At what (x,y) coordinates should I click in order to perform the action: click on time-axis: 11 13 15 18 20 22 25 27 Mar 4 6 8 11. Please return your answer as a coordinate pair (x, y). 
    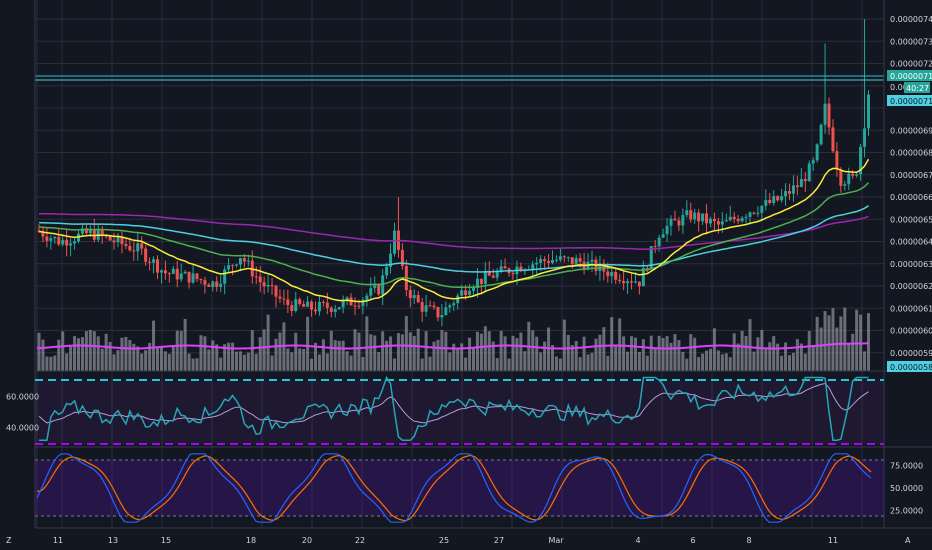
    Looking at the image, I should click on (445, 540).